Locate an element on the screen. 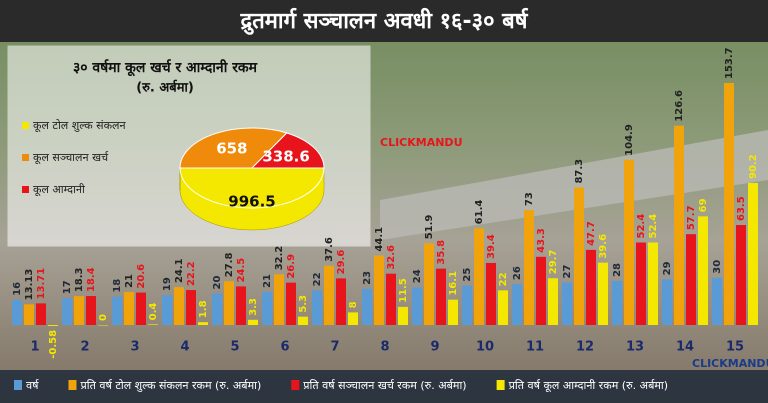 Image resolution: width=768 pixels, height=403 pixels. value-label: 22 is located at coordinates (317, 279).